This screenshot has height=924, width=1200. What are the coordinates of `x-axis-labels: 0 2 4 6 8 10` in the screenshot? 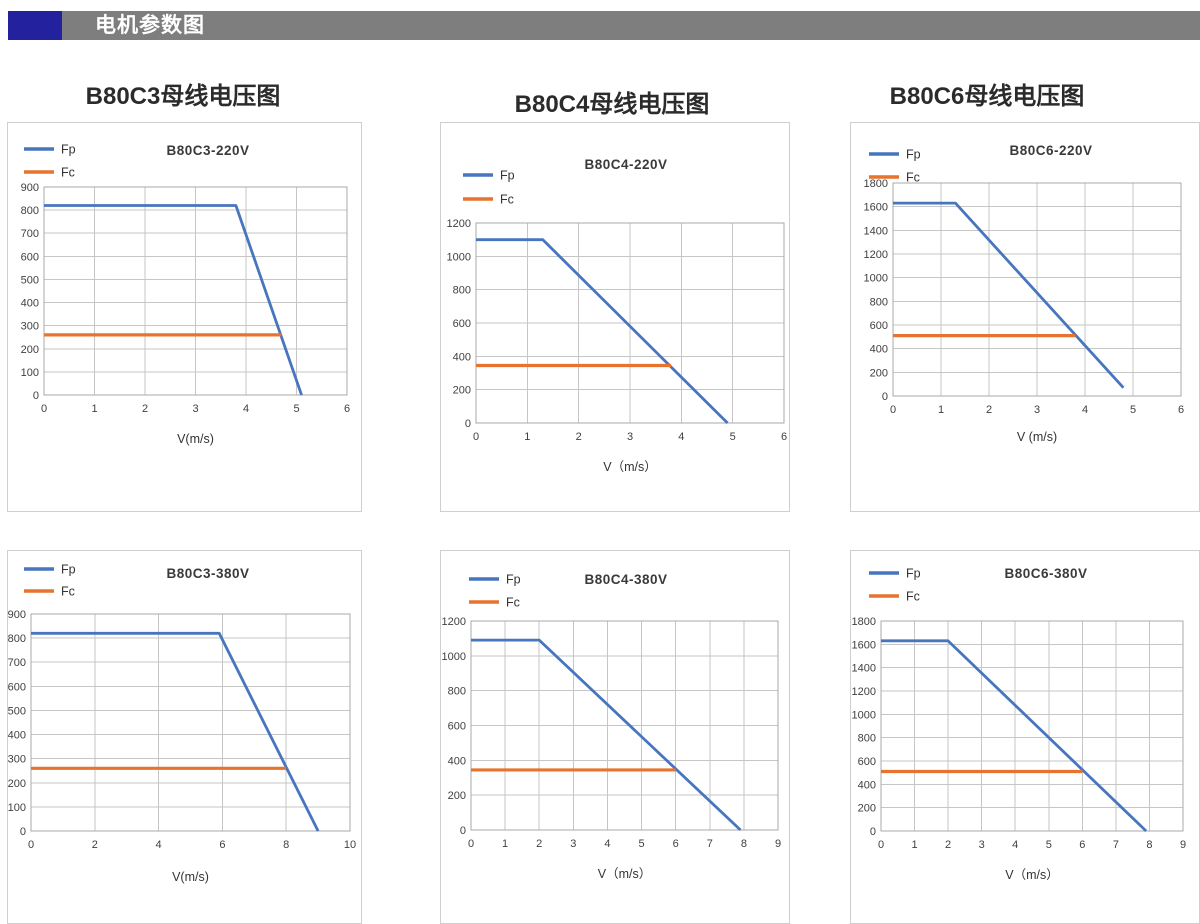 It's located at (192, 845).